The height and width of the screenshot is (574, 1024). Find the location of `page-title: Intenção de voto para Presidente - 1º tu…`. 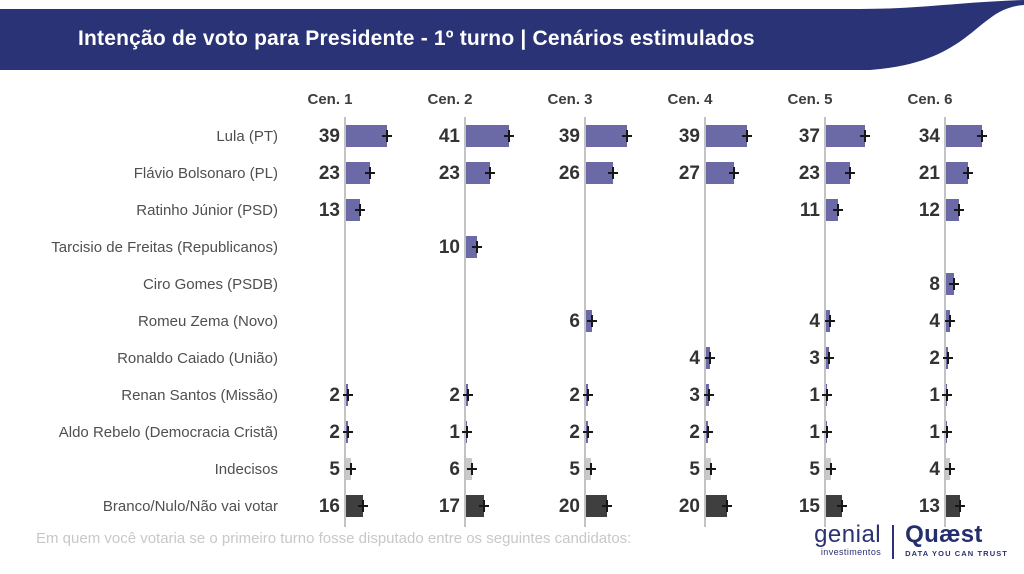

page-title: Intenção de voto para Presidente - 1º tu… is located at coordinates (416, 38).